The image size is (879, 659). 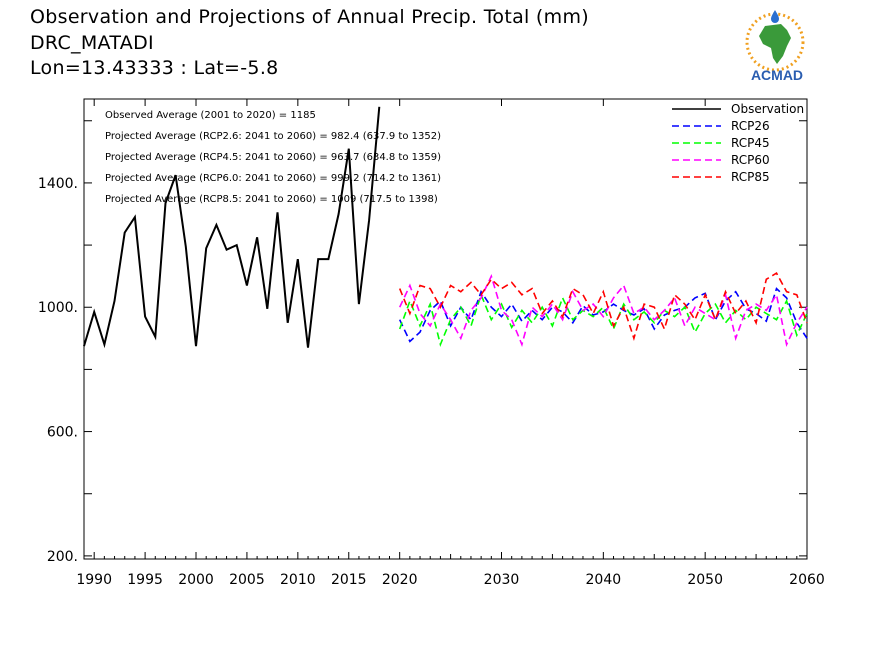 What do you see at coordinates (92, 43) in the screenshot?
I see `station-name: DRC_MATADI` at bounding box center [92, 43].